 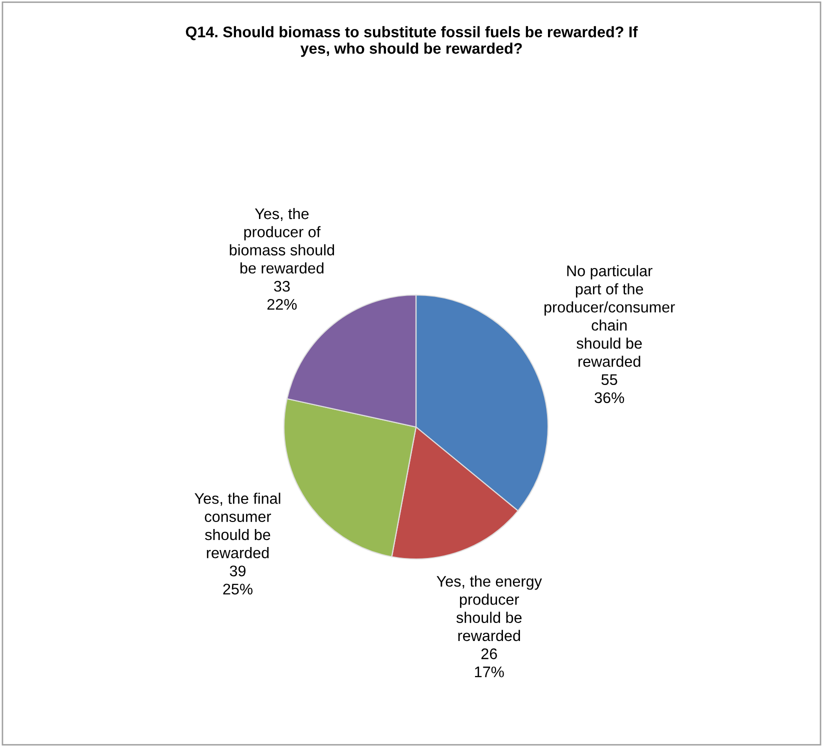 I want to click on slice-label: Yes, the energy producer should be rewarded, so click(x=489, y=609).